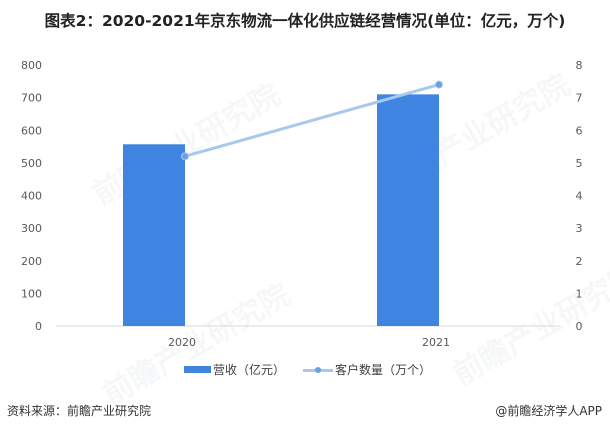  Describe the element at coordinates (548, 411) in the screenshot. I see `credit-note: @前瞻经济学人APP` at that location.